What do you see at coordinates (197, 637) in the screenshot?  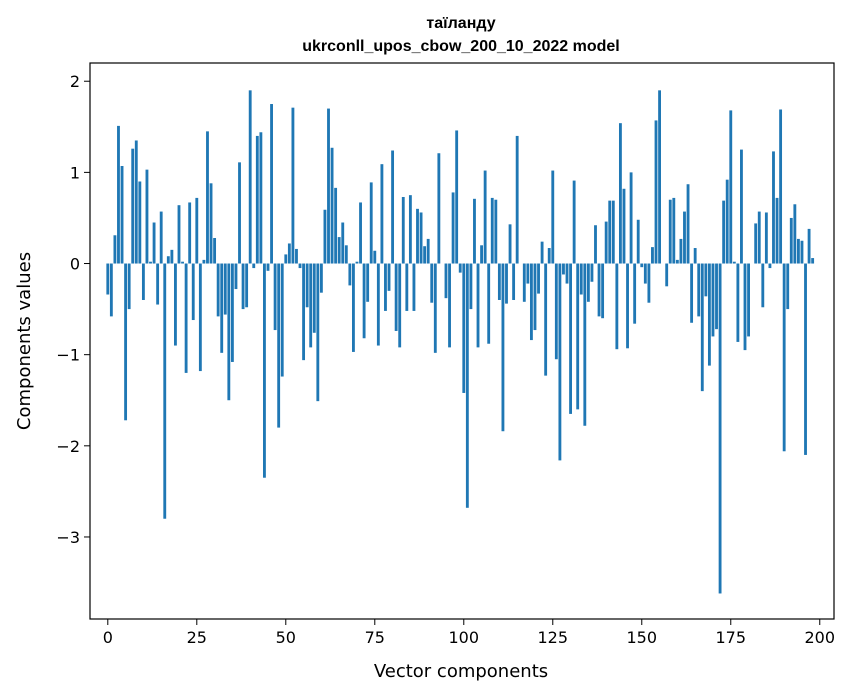 I see `x-tick-label-25: 25` at bounding box center [197, 637].